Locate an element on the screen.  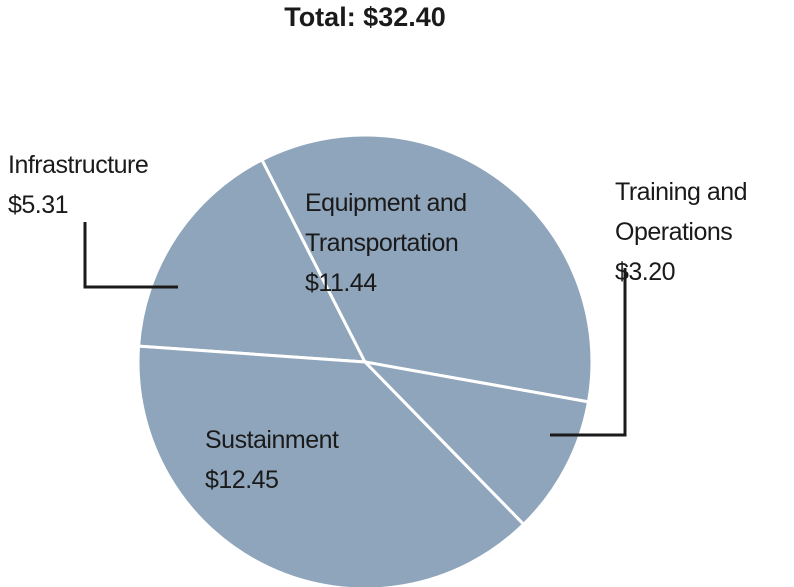
value-label: $12.45 is located at coordinates (242, 480).